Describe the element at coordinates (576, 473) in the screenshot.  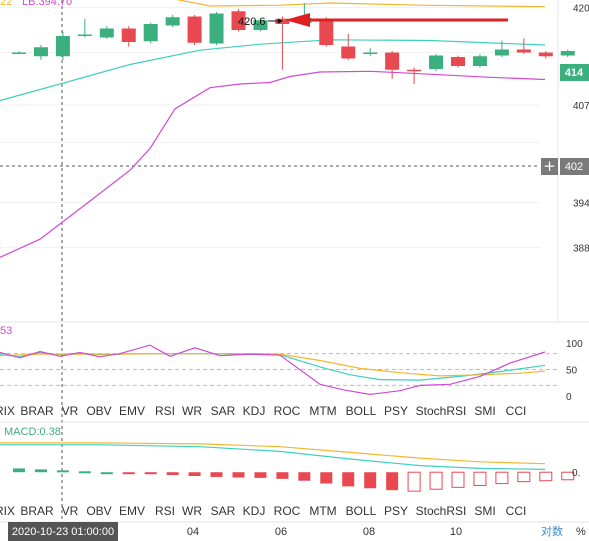
I see `macd-tick-label: 0.` at that location.